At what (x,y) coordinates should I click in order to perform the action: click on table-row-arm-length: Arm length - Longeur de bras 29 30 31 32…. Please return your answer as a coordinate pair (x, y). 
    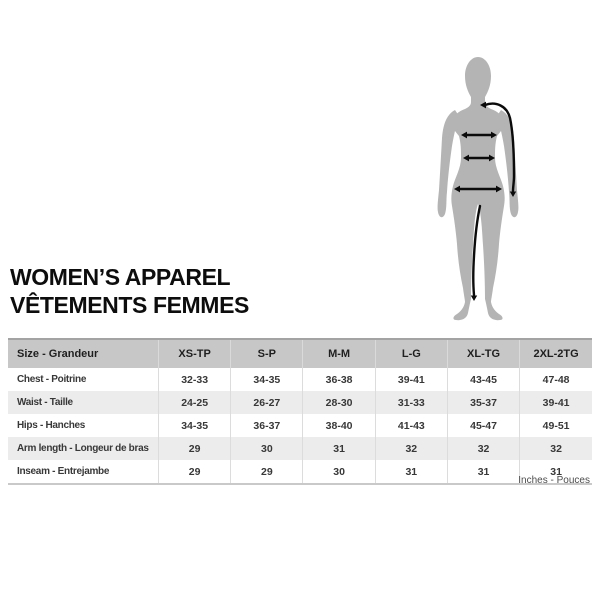
    Looking at the image, I should click on (300, 448).